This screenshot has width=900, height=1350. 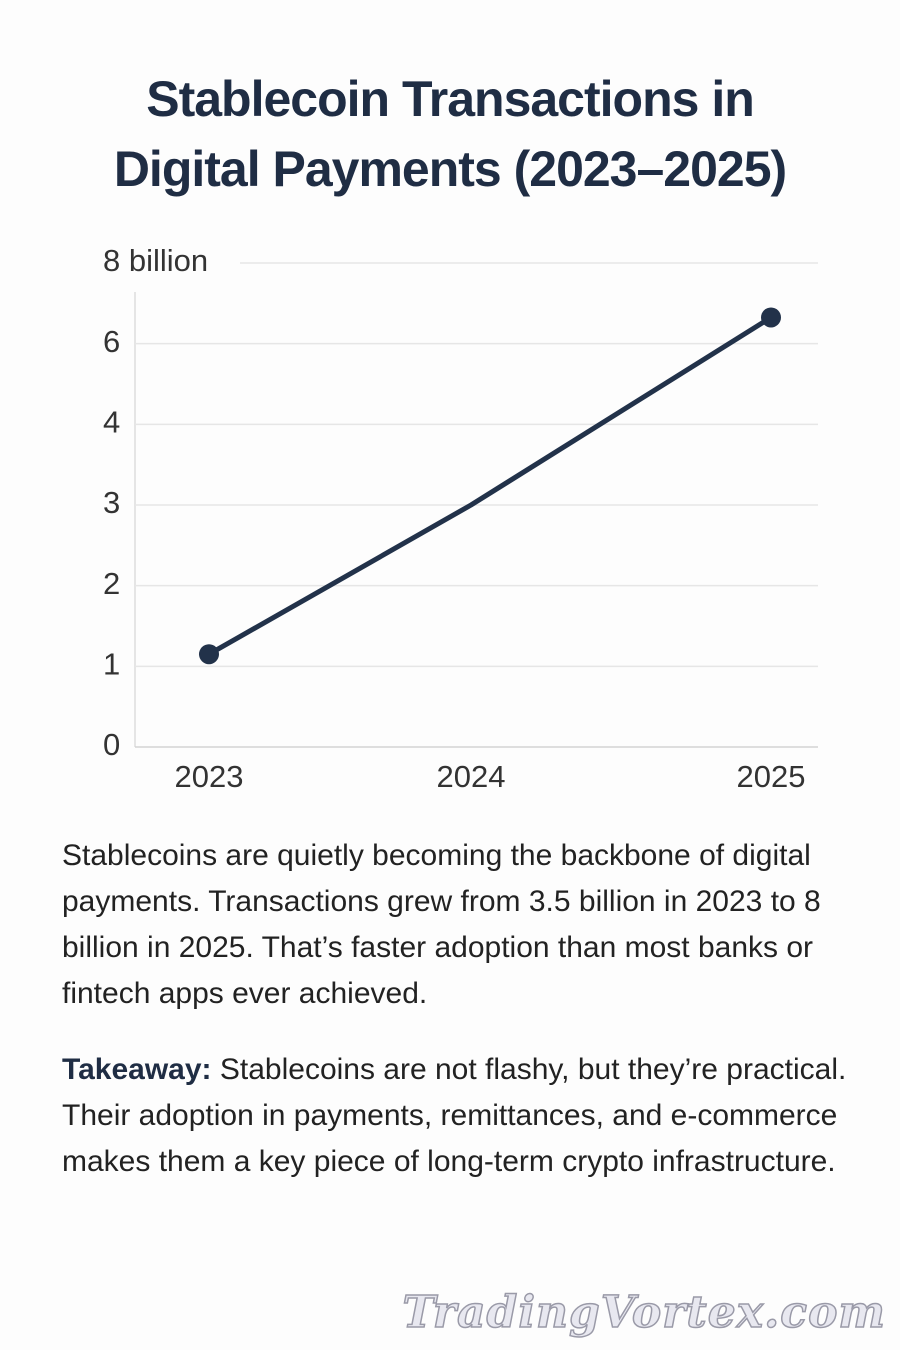 What do you see at coordinates (111, 583) in the screenshot?
I see `y-tick-label: 2` at bounding box center [111, 583].